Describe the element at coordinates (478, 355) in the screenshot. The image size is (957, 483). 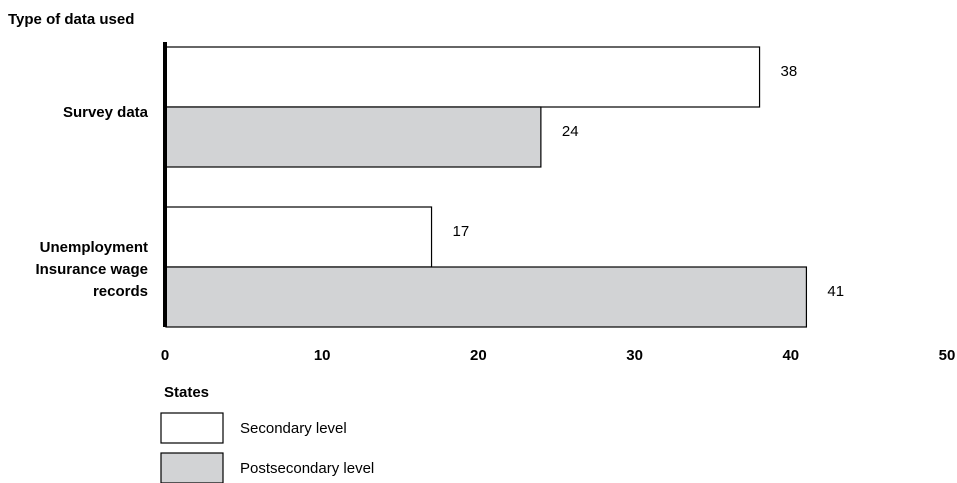
I see `x-tick-label: 20` at that location.